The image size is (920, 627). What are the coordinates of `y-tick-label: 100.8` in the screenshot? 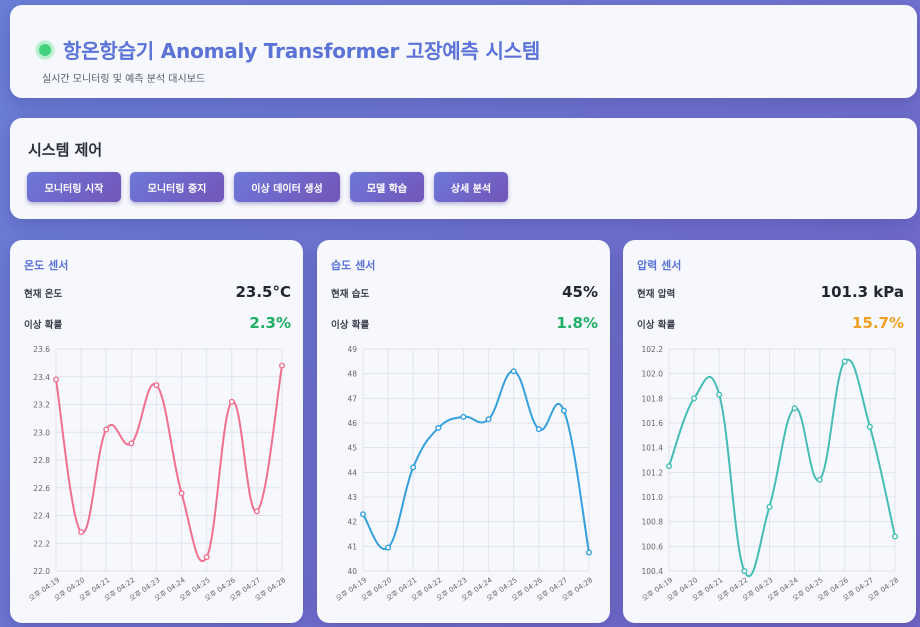 It's located at (653, 522).